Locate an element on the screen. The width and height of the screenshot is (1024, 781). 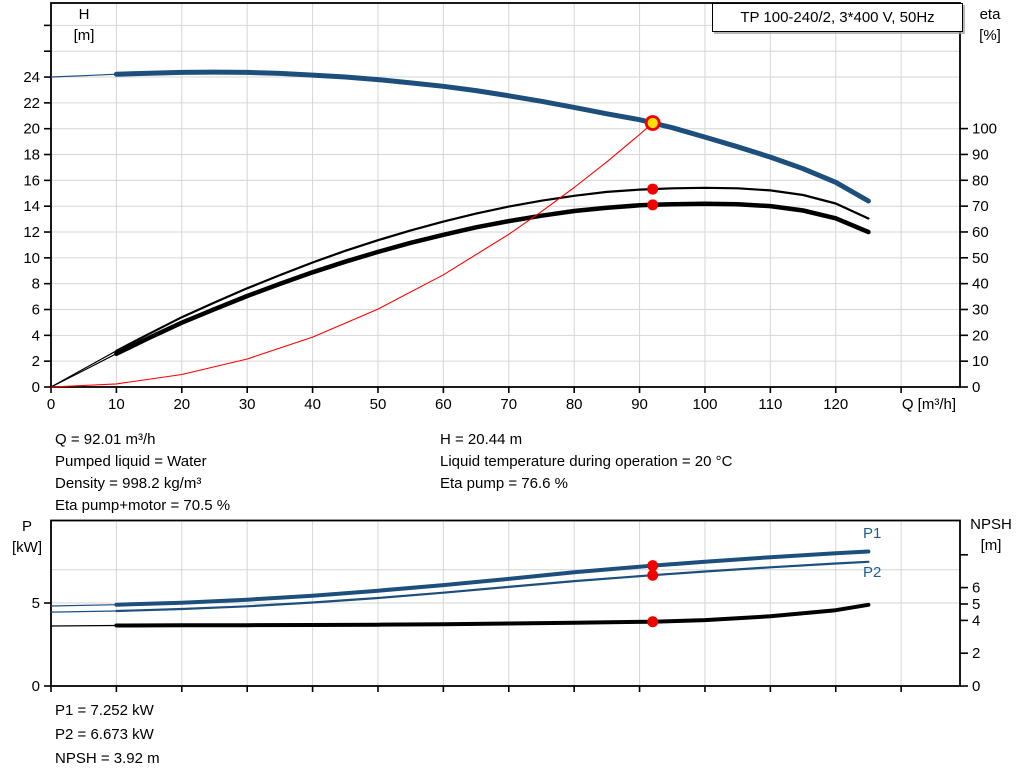
x-axis-tick-label: 50 is located at coordinates (378, 404).